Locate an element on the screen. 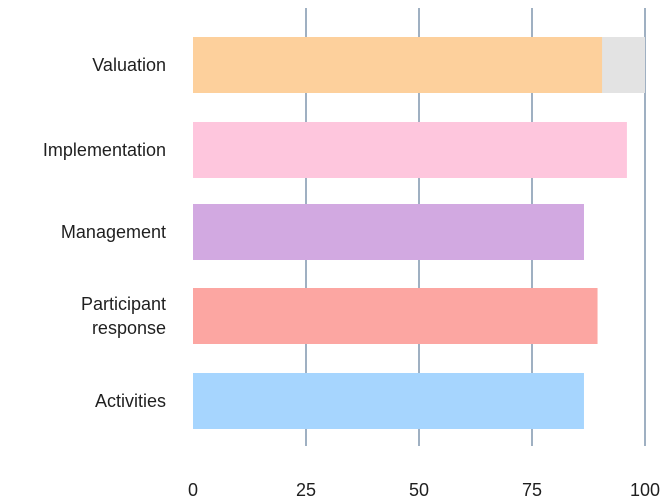  x-tick-label-25: 25 is located at coordinates (306, 490).